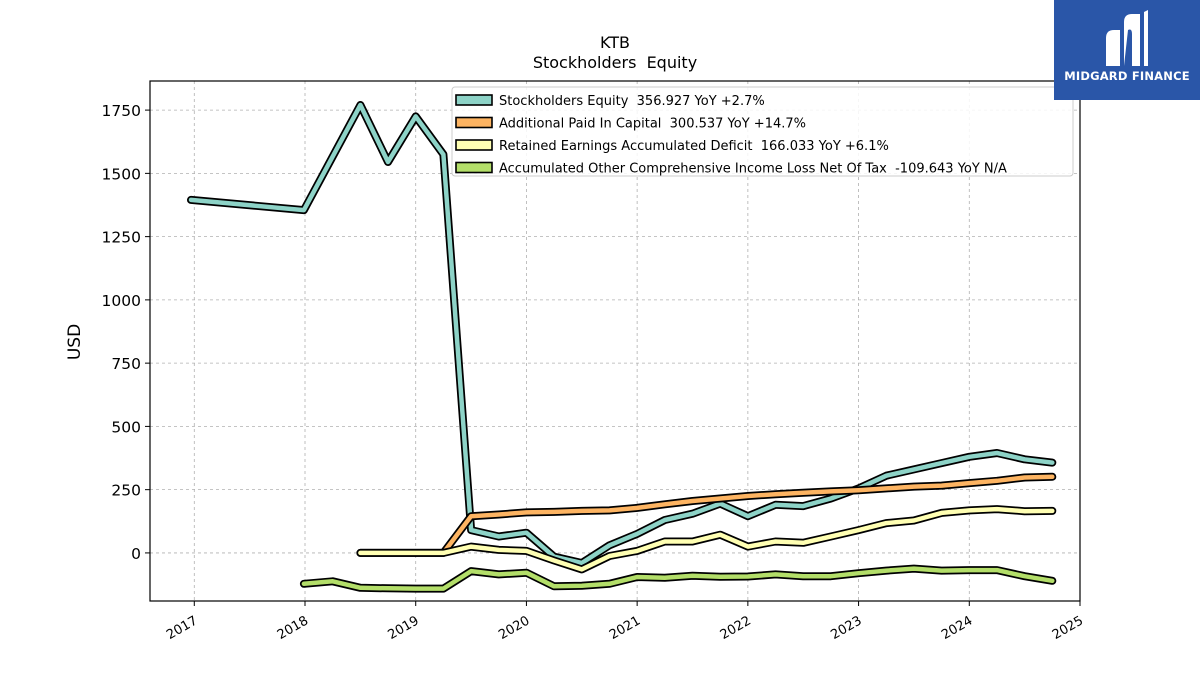 The height and width of the screenshot is (675, 1200). I want to click on x-tick-label: 2022, so click(736, 628).